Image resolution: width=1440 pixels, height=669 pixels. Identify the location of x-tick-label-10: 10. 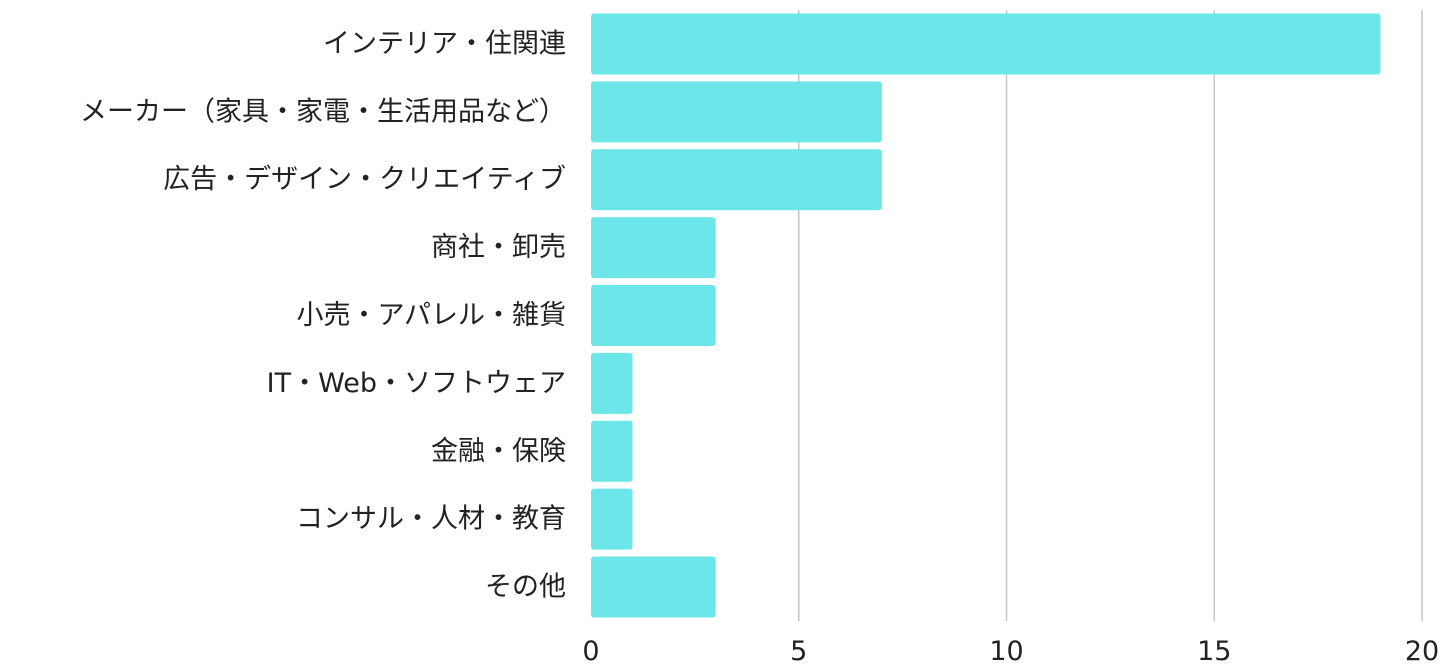
(1006, 651).